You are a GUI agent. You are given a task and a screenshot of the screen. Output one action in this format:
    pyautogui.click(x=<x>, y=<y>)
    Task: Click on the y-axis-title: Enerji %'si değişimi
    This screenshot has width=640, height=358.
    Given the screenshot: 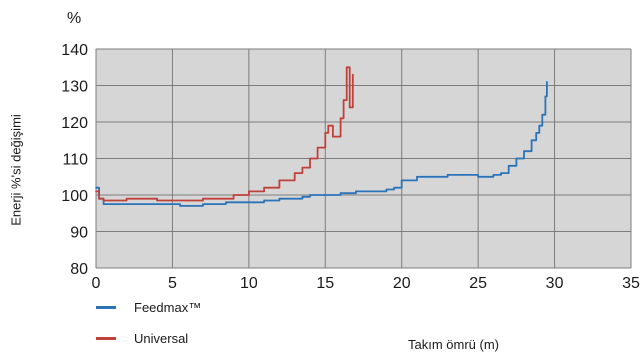 What is the action you would take?
    pyautogui.click(x=16, y=170)
    